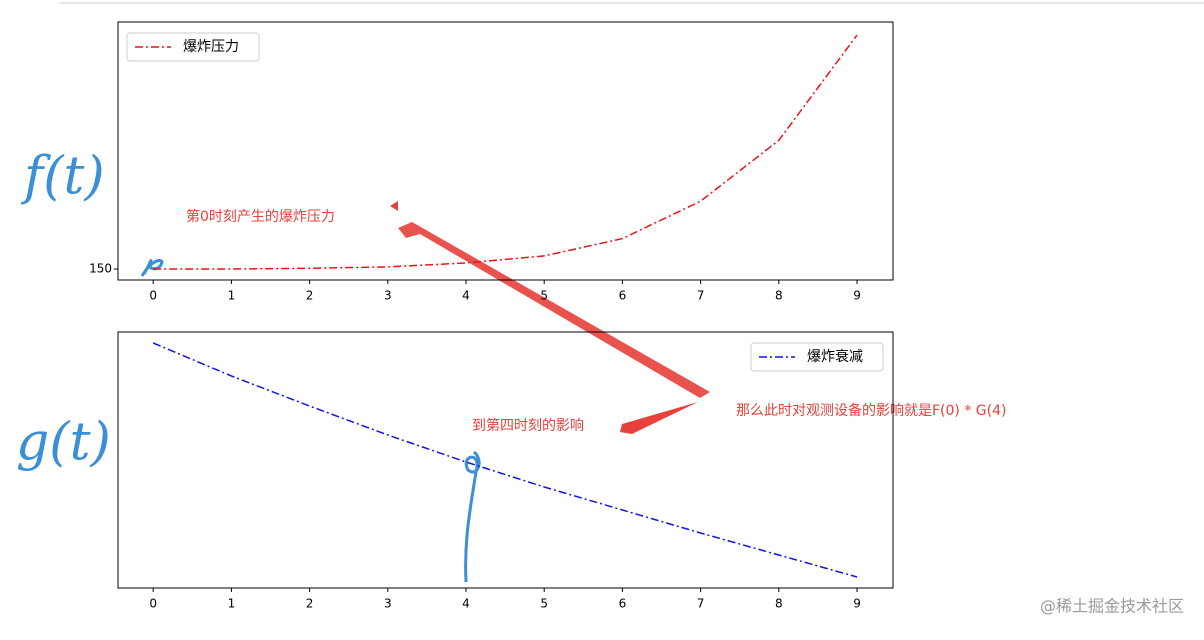 The image size is (1204, 640). I want to click on legend-label: 爆炸衰减, so click(835, 356).